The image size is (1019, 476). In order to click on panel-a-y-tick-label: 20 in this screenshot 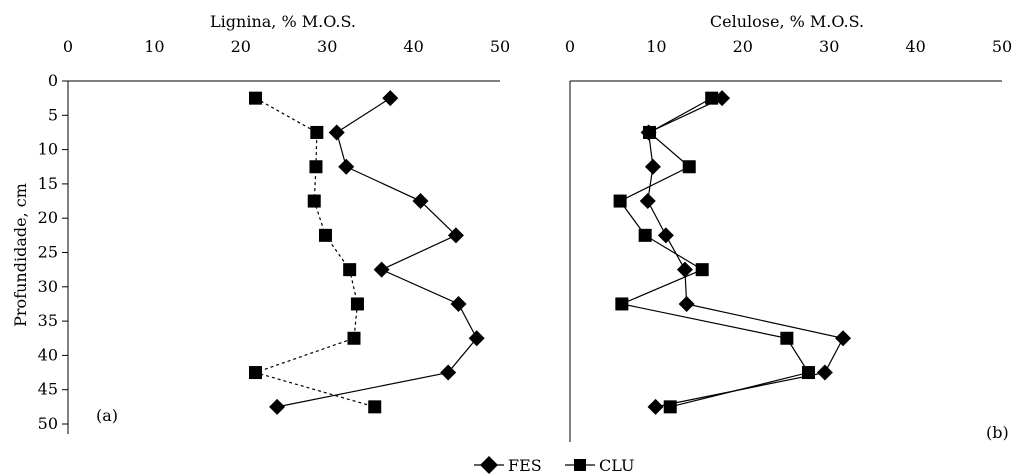, I will do `click(48, 217)`.